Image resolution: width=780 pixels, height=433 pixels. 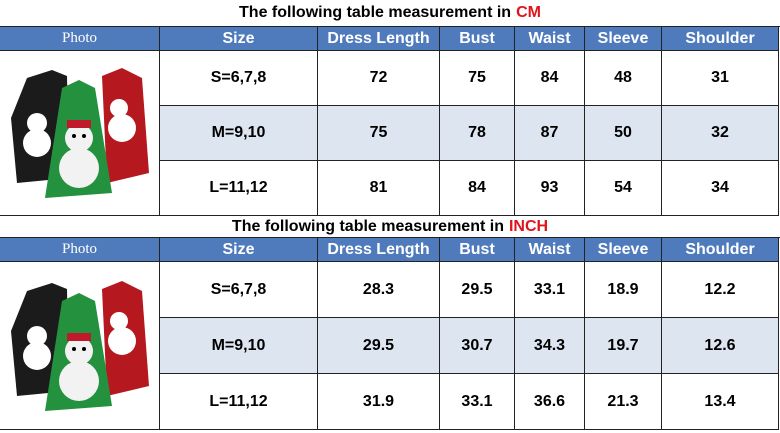 I want to click on value-cell: 72, so click(x=379, y=78).